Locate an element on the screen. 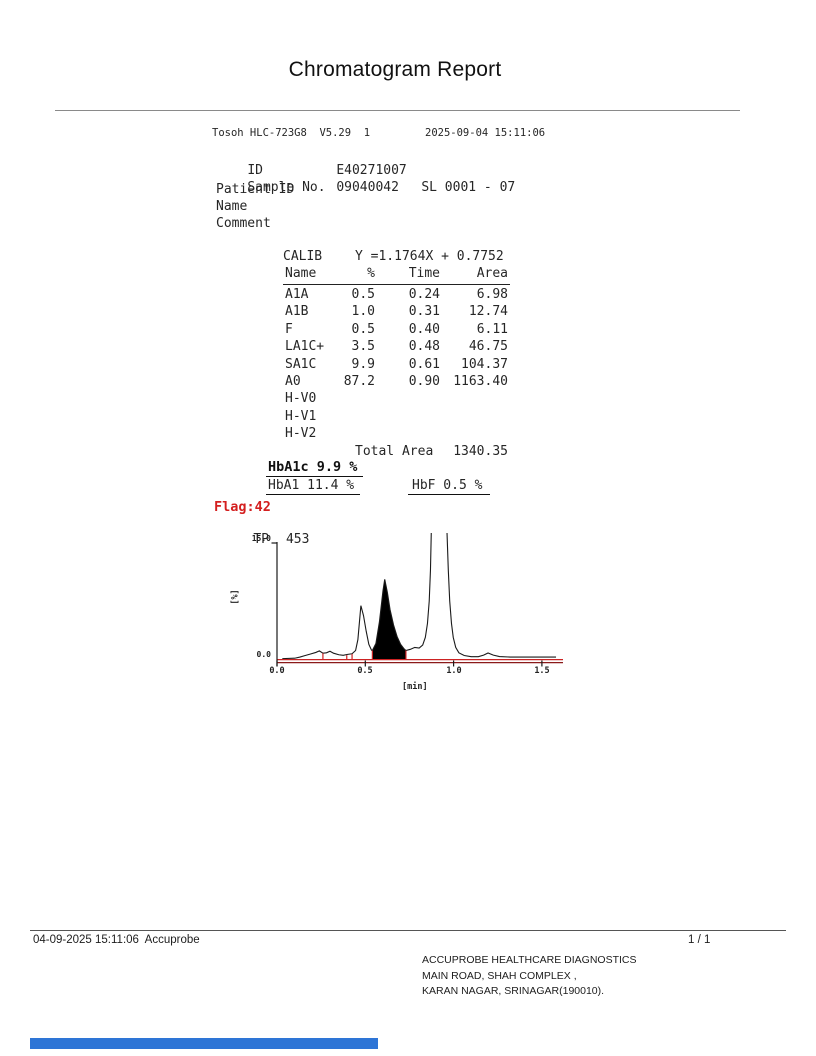  table-row: H-V0 is located at coordinates (396, 399).